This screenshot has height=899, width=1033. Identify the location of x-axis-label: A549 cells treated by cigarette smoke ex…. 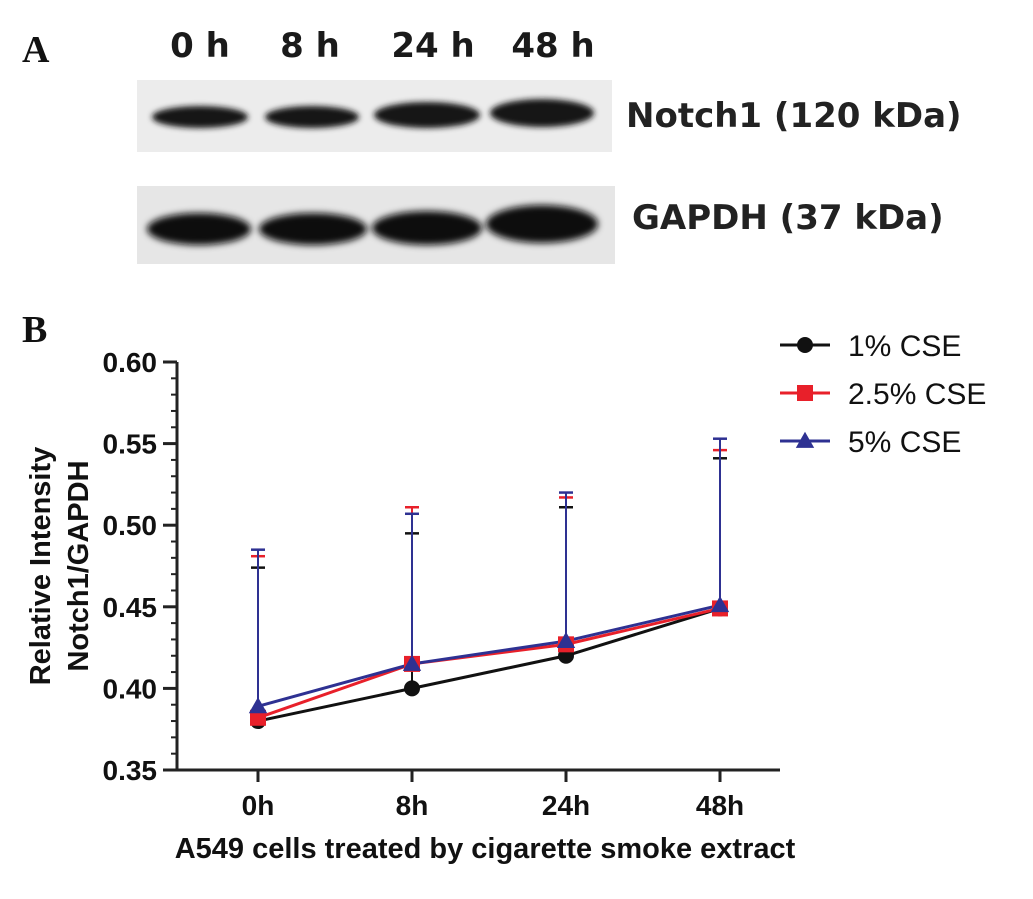
(485, 849).